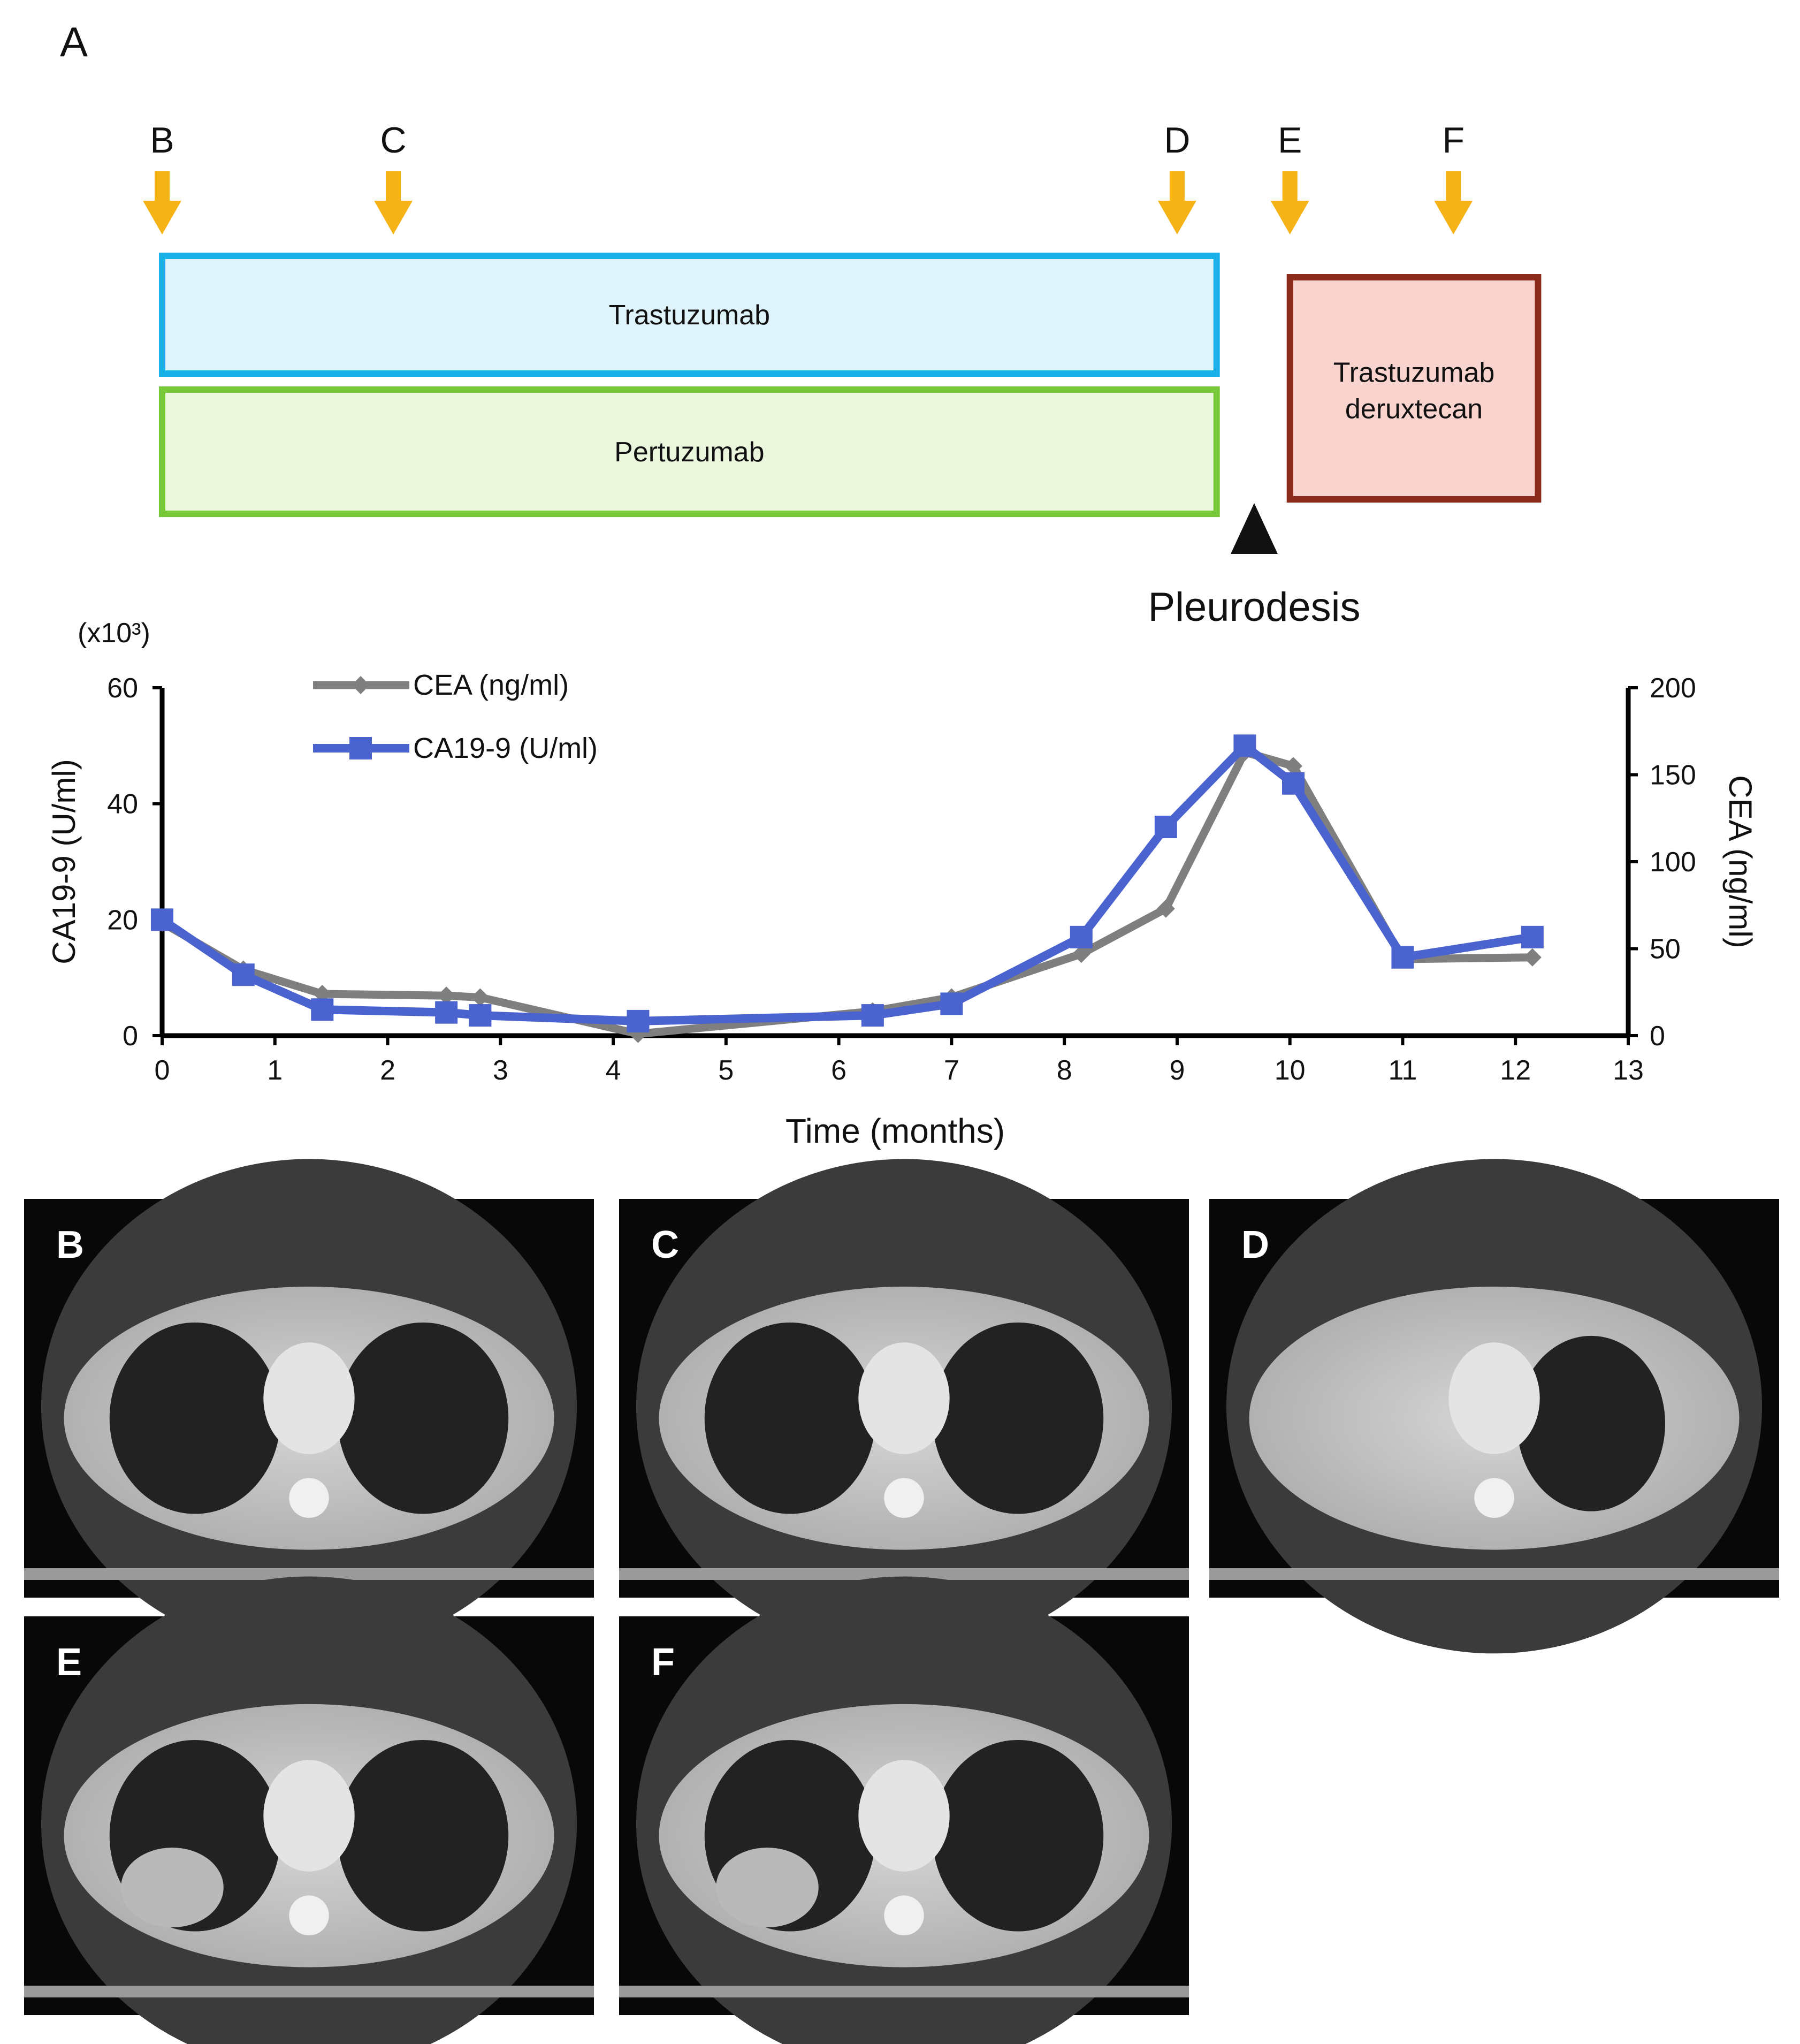 The height and width of the screenshot is (2044, 1800). I want to click on ct-panel-label: E, so click(69, 1662).